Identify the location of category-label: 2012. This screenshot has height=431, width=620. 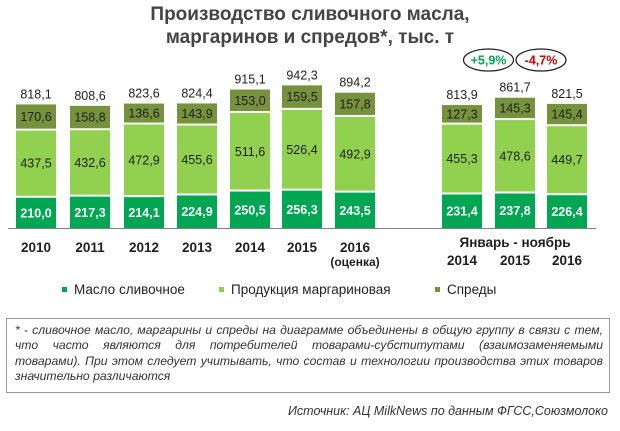
(144, 247).